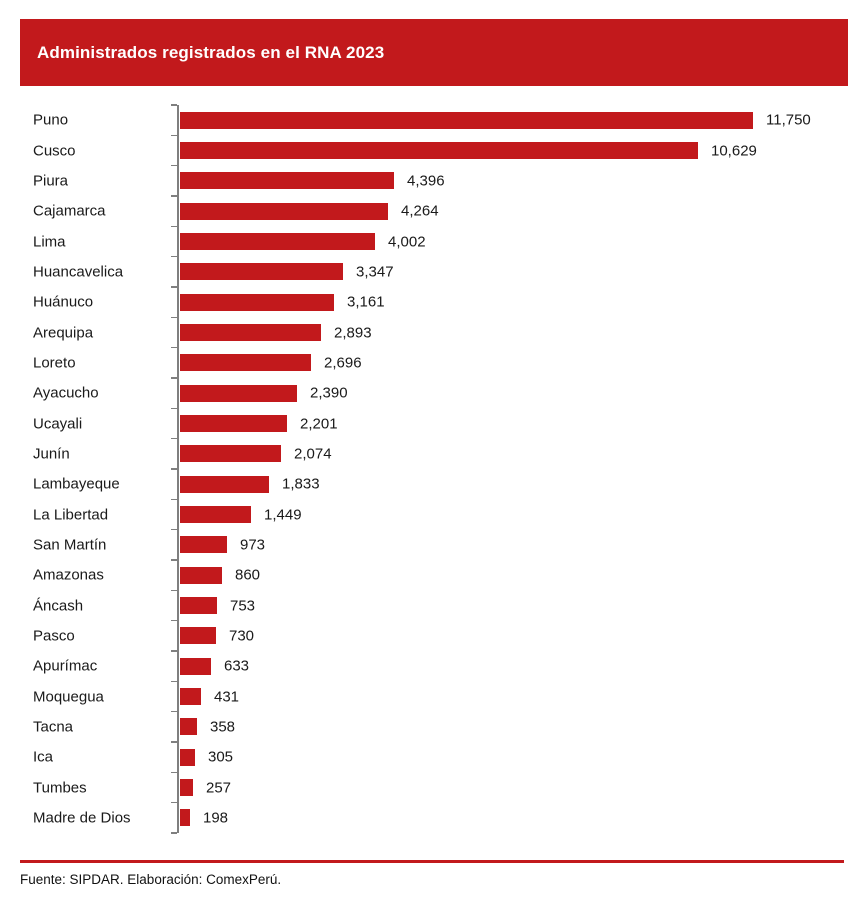  Describe the element at coordinates (353, 332) in the screenshot. I see `value-label: 2,893` at that location.